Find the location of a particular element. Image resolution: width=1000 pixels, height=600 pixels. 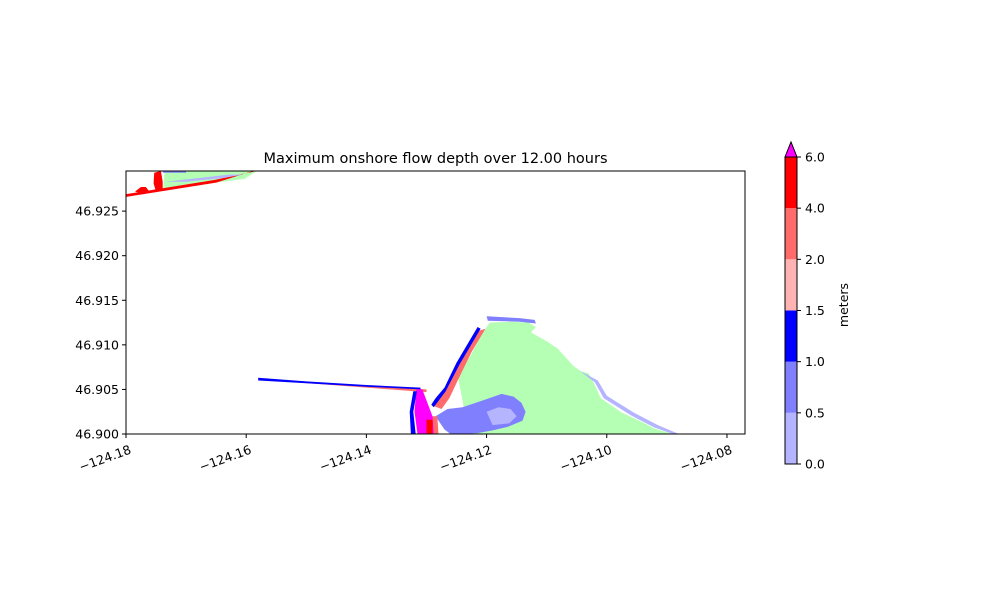

y-axis: 46.900 46.905 46.910 46.915 46.920 46.925 is located at coordinates (100, 323).